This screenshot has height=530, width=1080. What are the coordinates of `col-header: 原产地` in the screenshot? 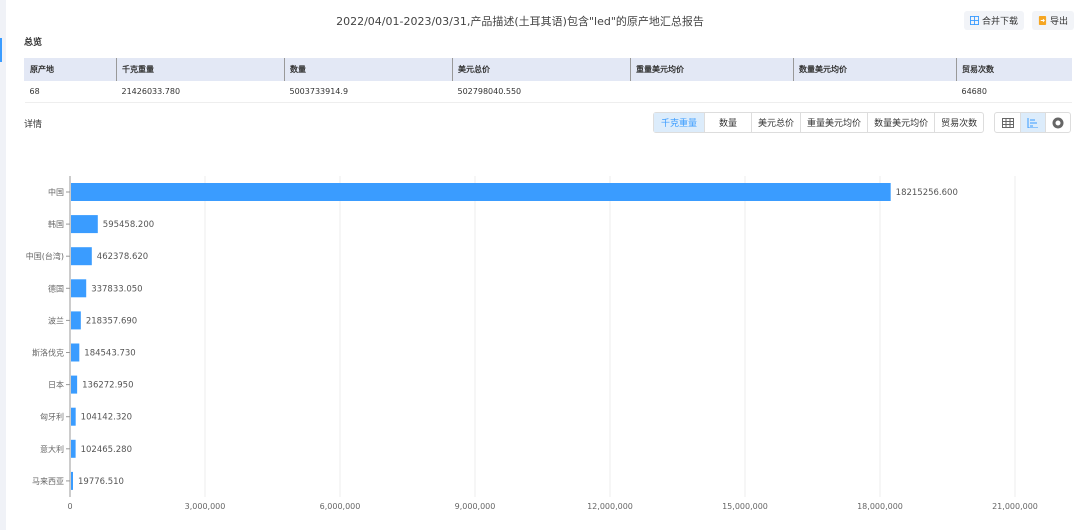 It's located at (70, 69).